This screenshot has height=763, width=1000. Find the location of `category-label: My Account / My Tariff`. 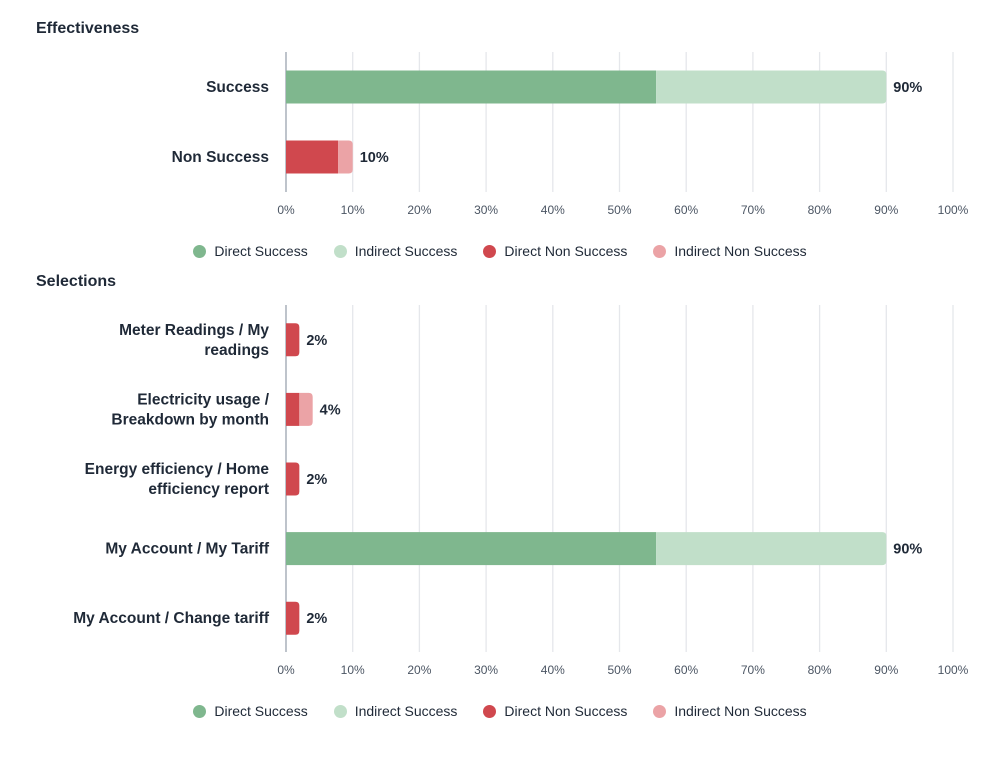

category-label: My Account / My Tariff is located at coordinates (187, 549).